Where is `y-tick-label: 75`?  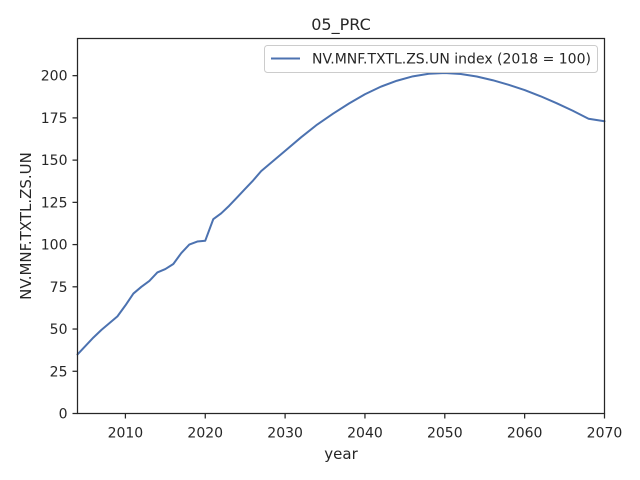 y-tick-label: 75 is located at coordinates (59, 288).